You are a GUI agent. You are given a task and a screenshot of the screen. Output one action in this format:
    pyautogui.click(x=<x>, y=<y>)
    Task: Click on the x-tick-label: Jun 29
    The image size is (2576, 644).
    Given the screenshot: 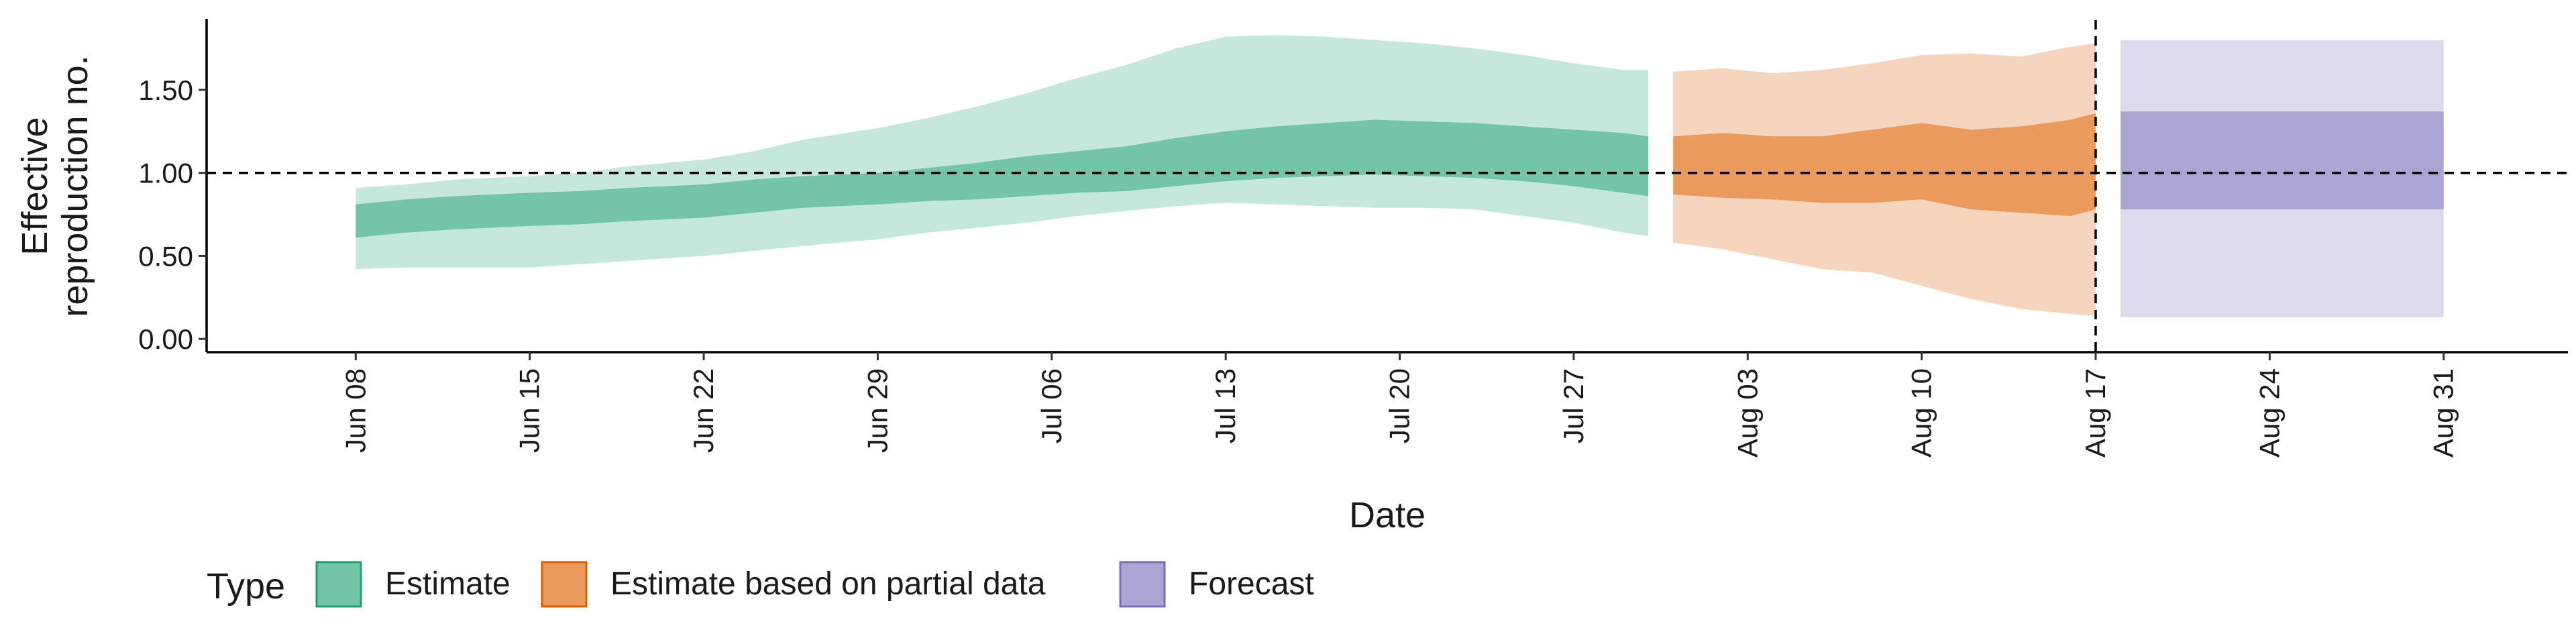 What is the action you would take?
    pyautogui.click(x=877, y=410)
    